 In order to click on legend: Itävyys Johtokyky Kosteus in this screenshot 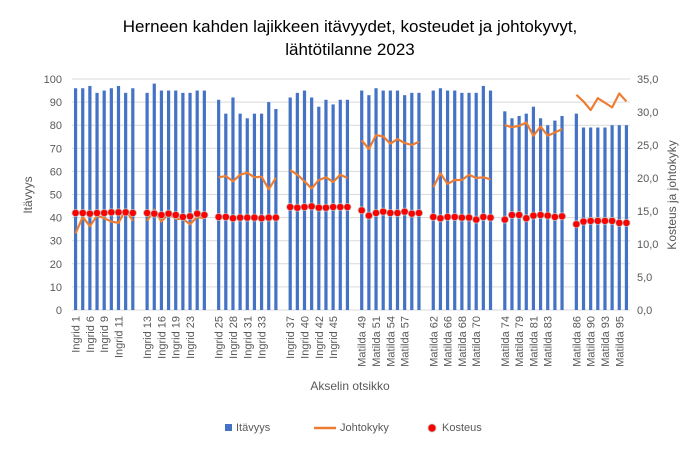, I will do `click(353, 428)`.